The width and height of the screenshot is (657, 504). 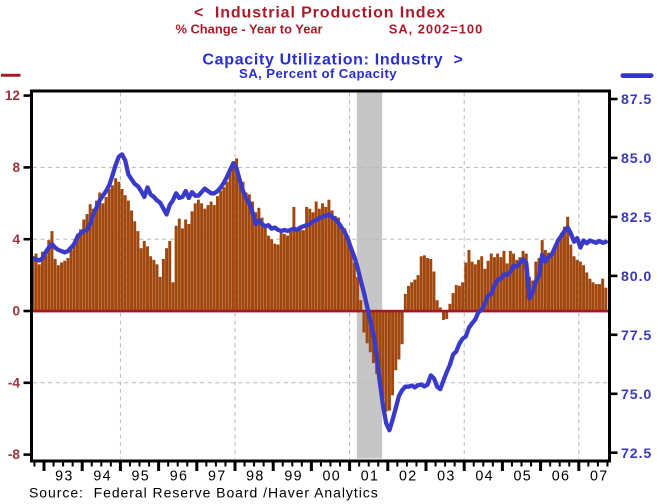 I want to click on svg-text: 75.0, so click(x=636, y=395).